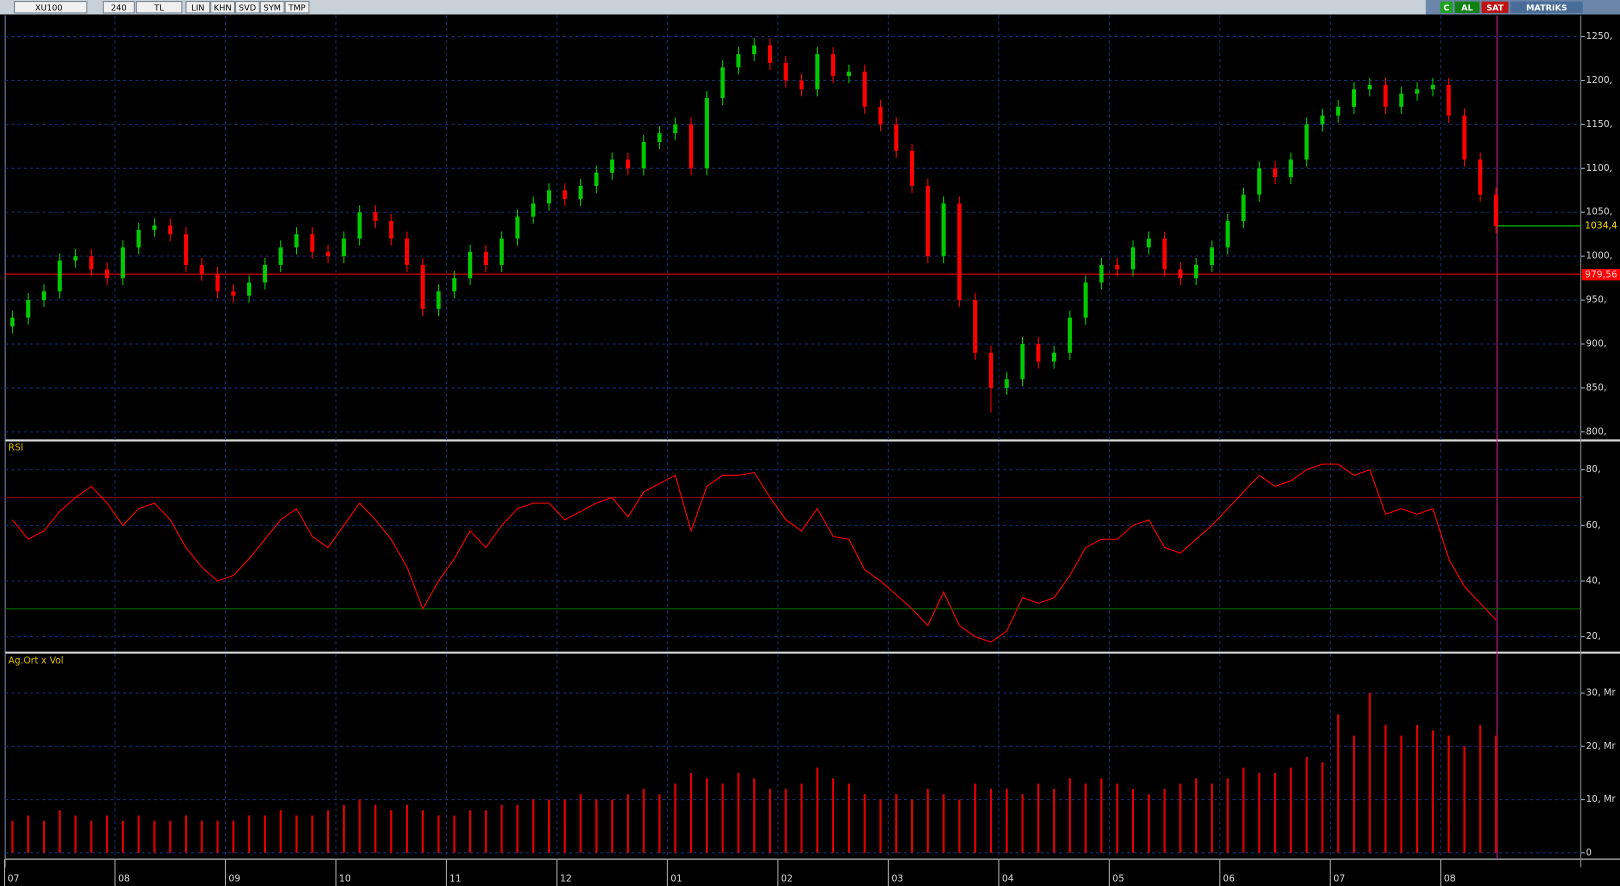  I want to click on x-tick-label: 03, so click(897, 878).